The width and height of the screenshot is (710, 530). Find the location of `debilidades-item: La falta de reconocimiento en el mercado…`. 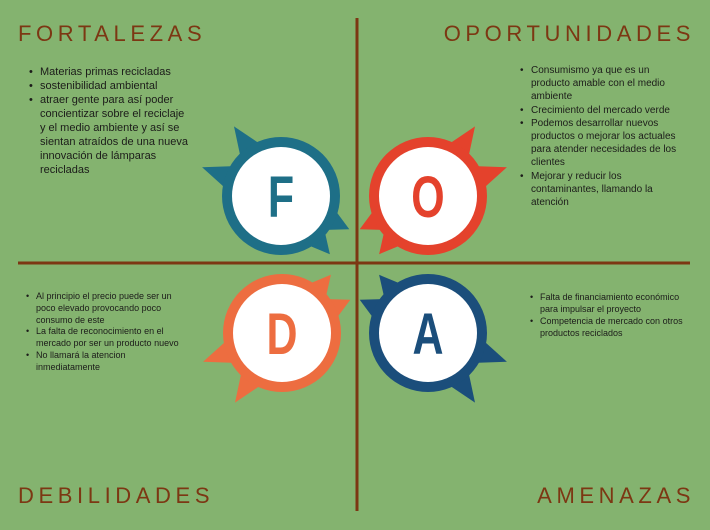

debilidades-item: La falta de reconocimiento en el mercado… is located at coordinates (105, 338).